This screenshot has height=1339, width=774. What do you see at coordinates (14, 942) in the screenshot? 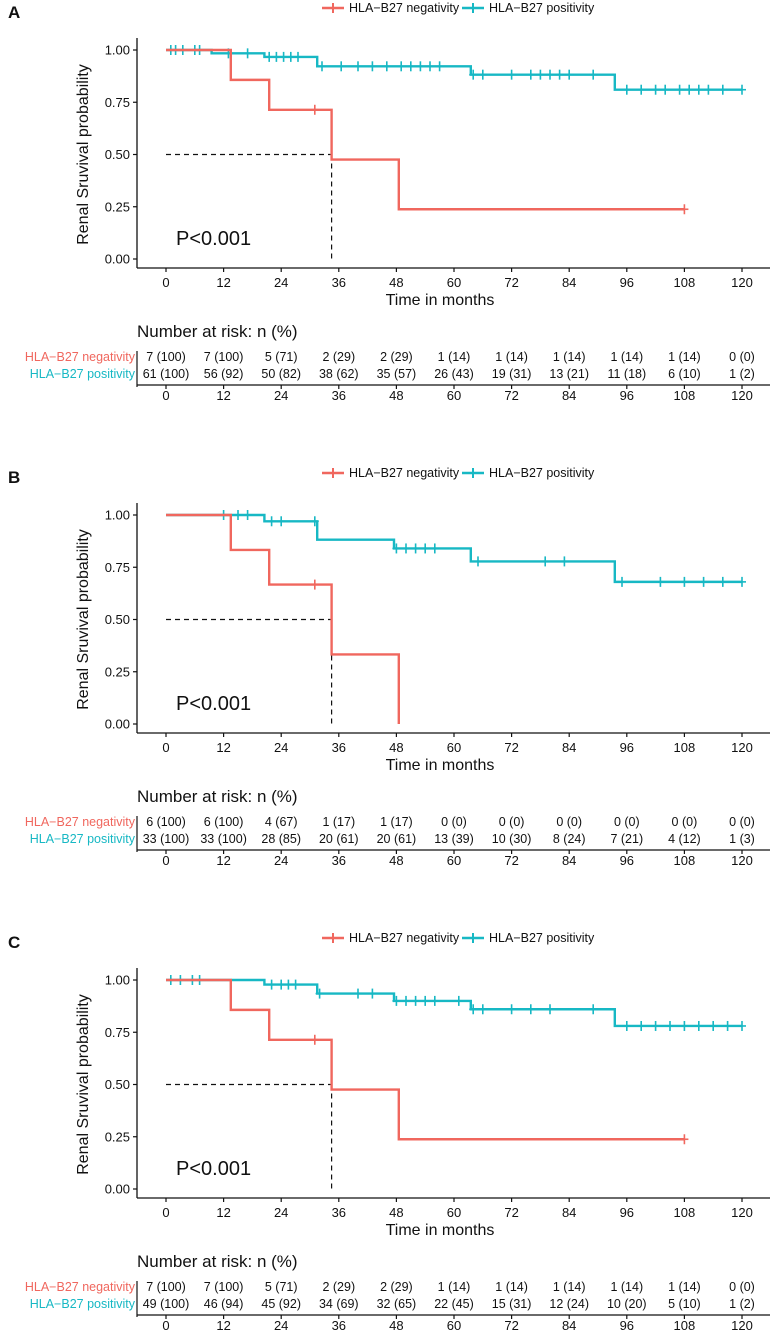
I see `panel-letter: C` at bounding box center [14, 942].